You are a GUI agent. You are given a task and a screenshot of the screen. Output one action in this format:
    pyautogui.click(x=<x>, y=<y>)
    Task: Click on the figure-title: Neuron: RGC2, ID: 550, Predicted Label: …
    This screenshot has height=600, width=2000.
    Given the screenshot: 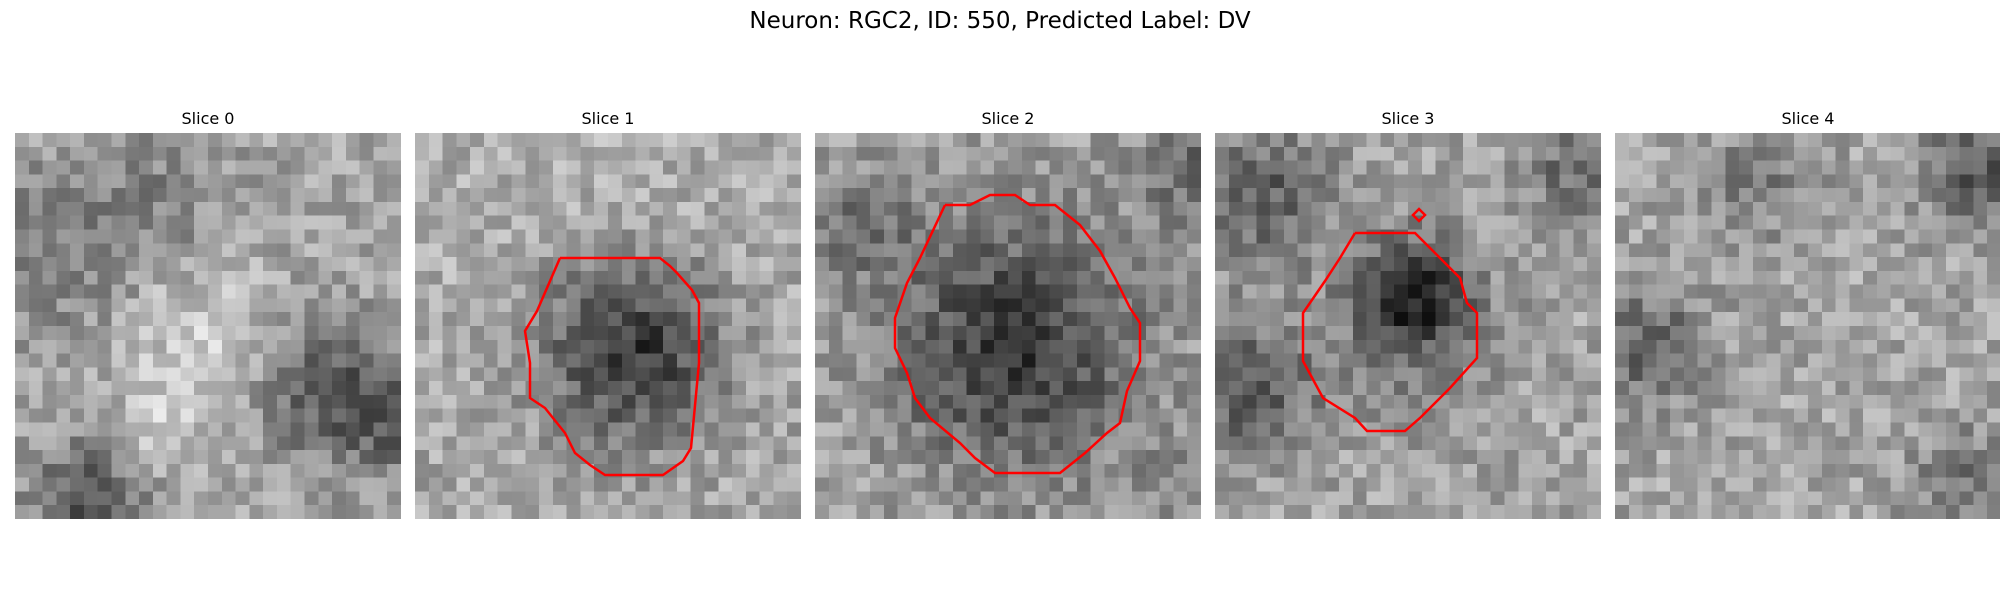 What is the action you would take?
    pyautogui.click(x=1000, y=21)
    